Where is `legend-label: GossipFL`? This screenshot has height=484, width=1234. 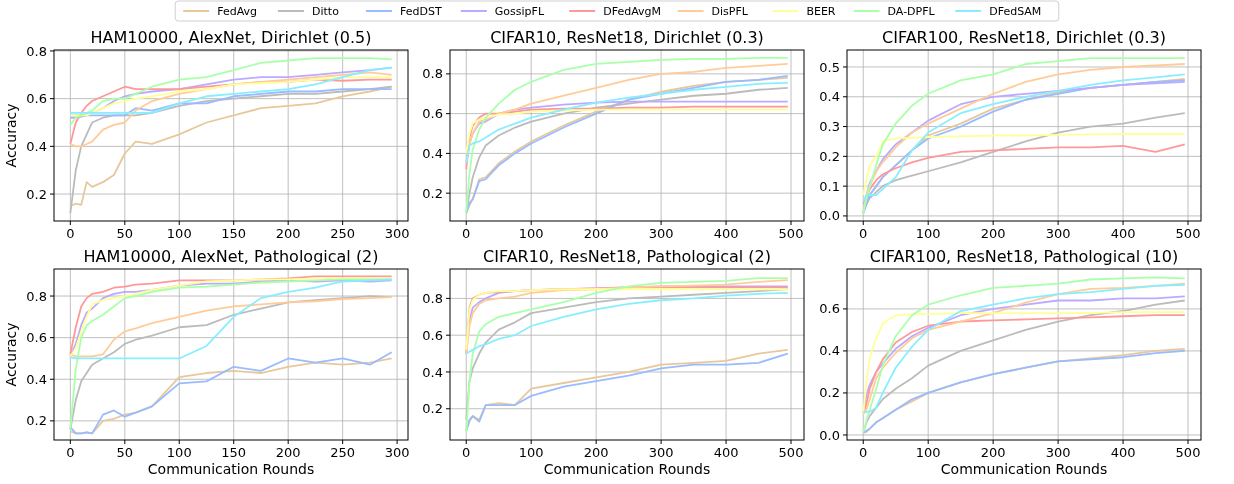
legend-label: GossipFL is located at coordinates (519, 11).